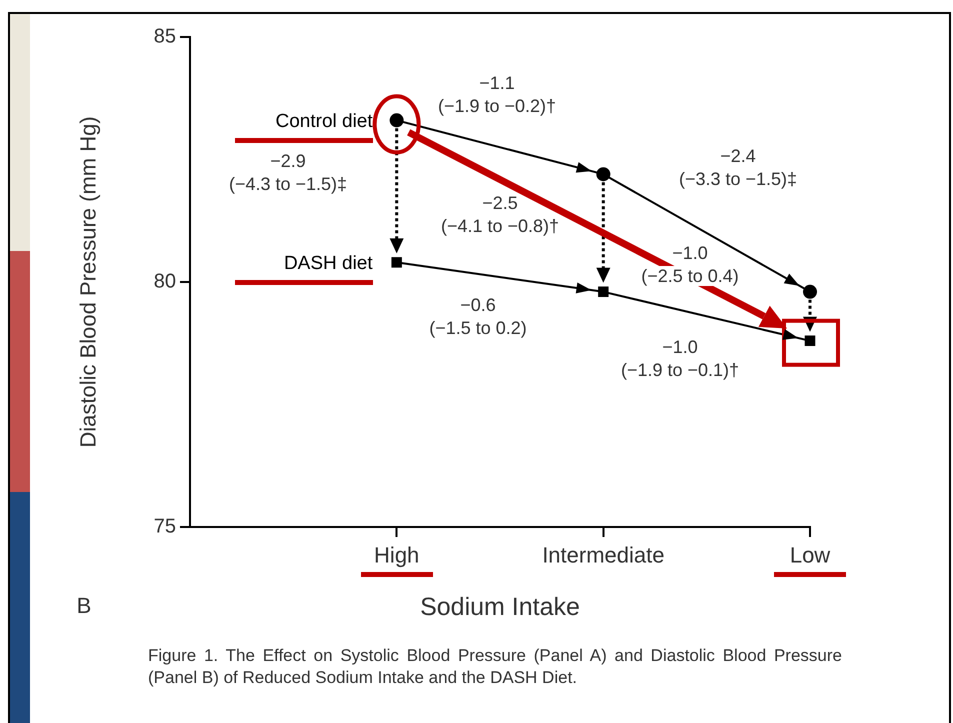 This screenshot has width=953, height=723. Describe the element at coordinates (165, 281) in the screenshot. I see `y-tick-label: 80` at that location.